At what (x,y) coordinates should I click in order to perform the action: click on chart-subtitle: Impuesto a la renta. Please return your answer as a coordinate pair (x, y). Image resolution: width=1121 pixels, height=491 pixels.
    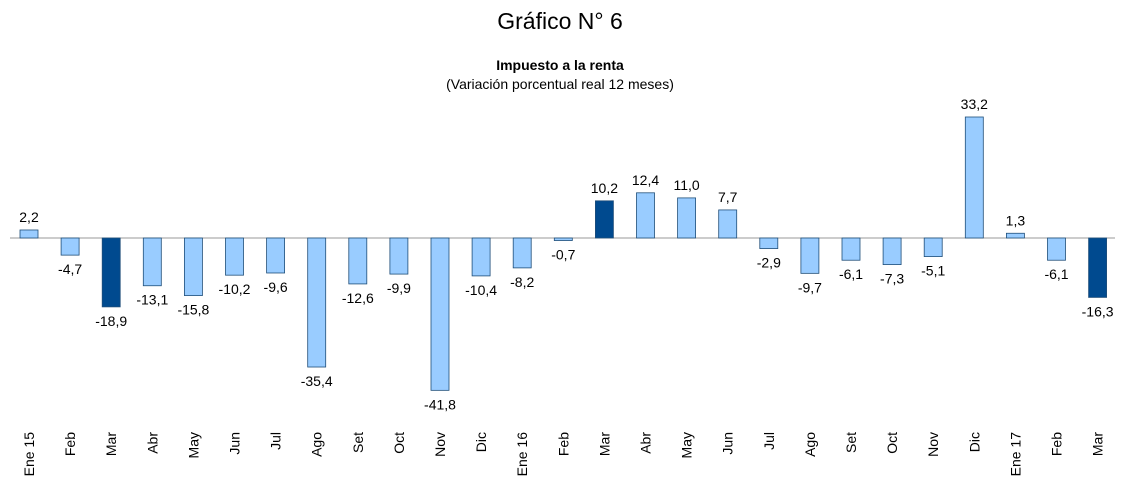
    Looking at the image, I should click on (560, 65).